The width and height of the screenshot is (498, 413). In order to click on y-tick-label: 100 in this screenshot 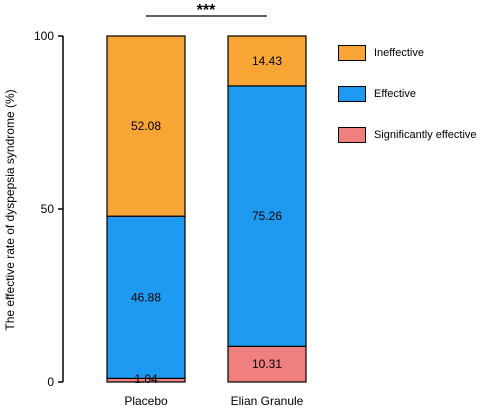, I will do `click(44, 36)`.